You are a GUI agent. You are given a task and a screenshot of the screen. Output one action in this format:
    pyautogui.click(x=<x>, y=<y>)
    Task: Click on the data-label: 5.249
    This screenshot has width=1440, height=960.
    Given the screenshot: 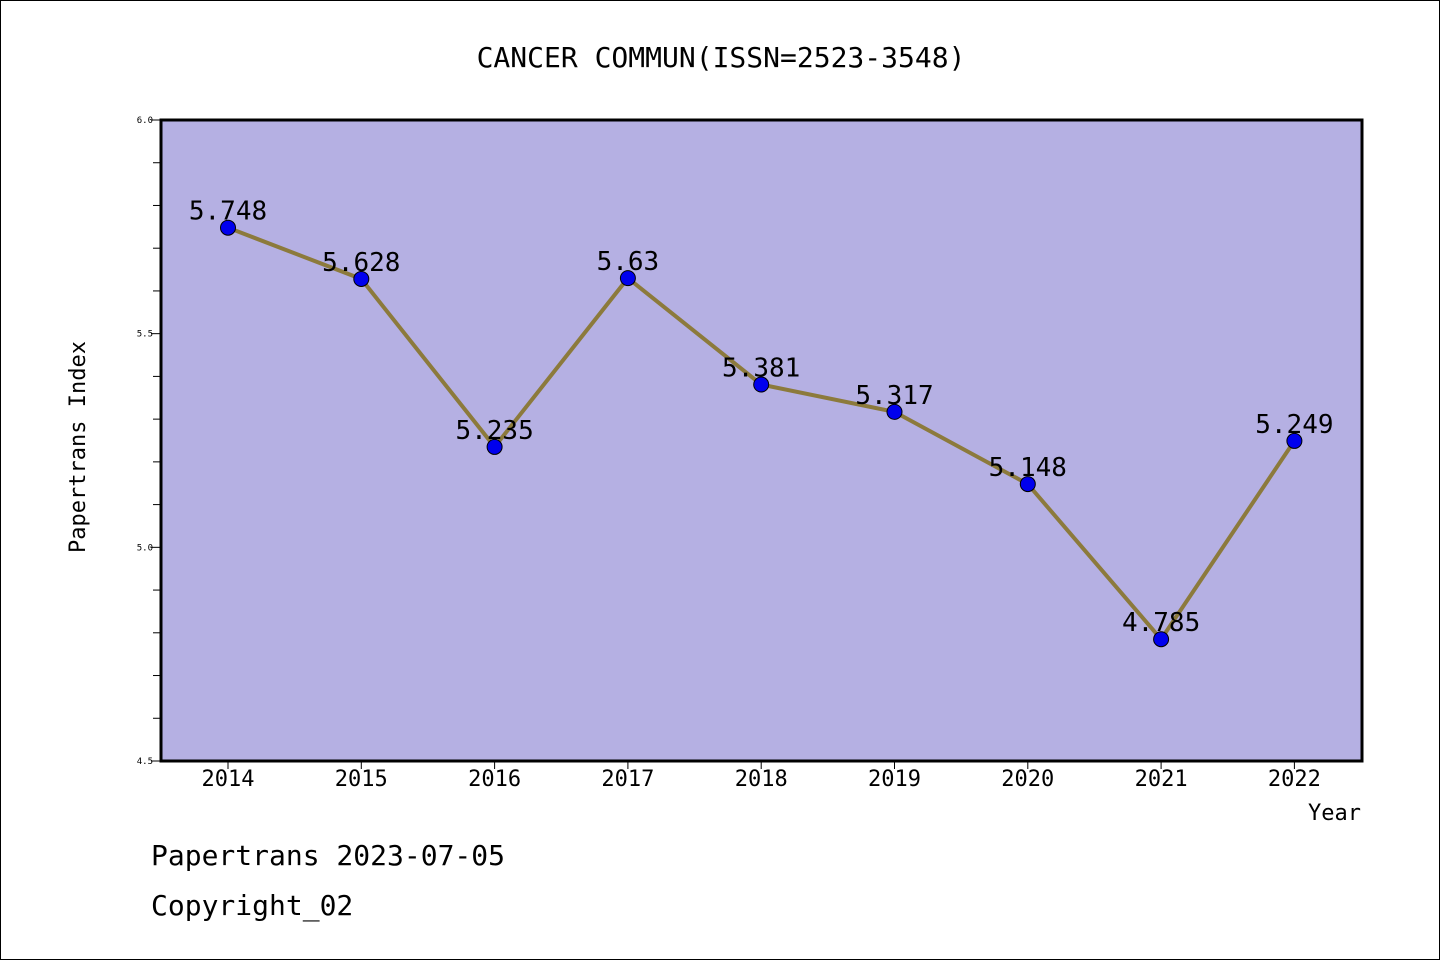 What is the action you would take?
    pyautogui.click(x=1294, y=425)
    